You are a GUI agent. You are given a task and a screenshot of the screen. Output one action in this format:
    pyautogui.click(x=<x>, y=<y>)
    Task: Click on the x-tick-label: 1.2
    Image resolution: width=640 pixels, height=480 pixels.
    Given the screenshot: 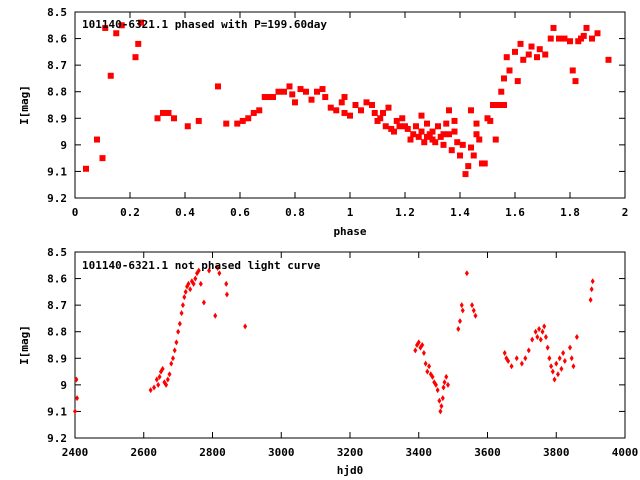 What is the action you would take?
    pyautogui.click(x=405, y=212)
    